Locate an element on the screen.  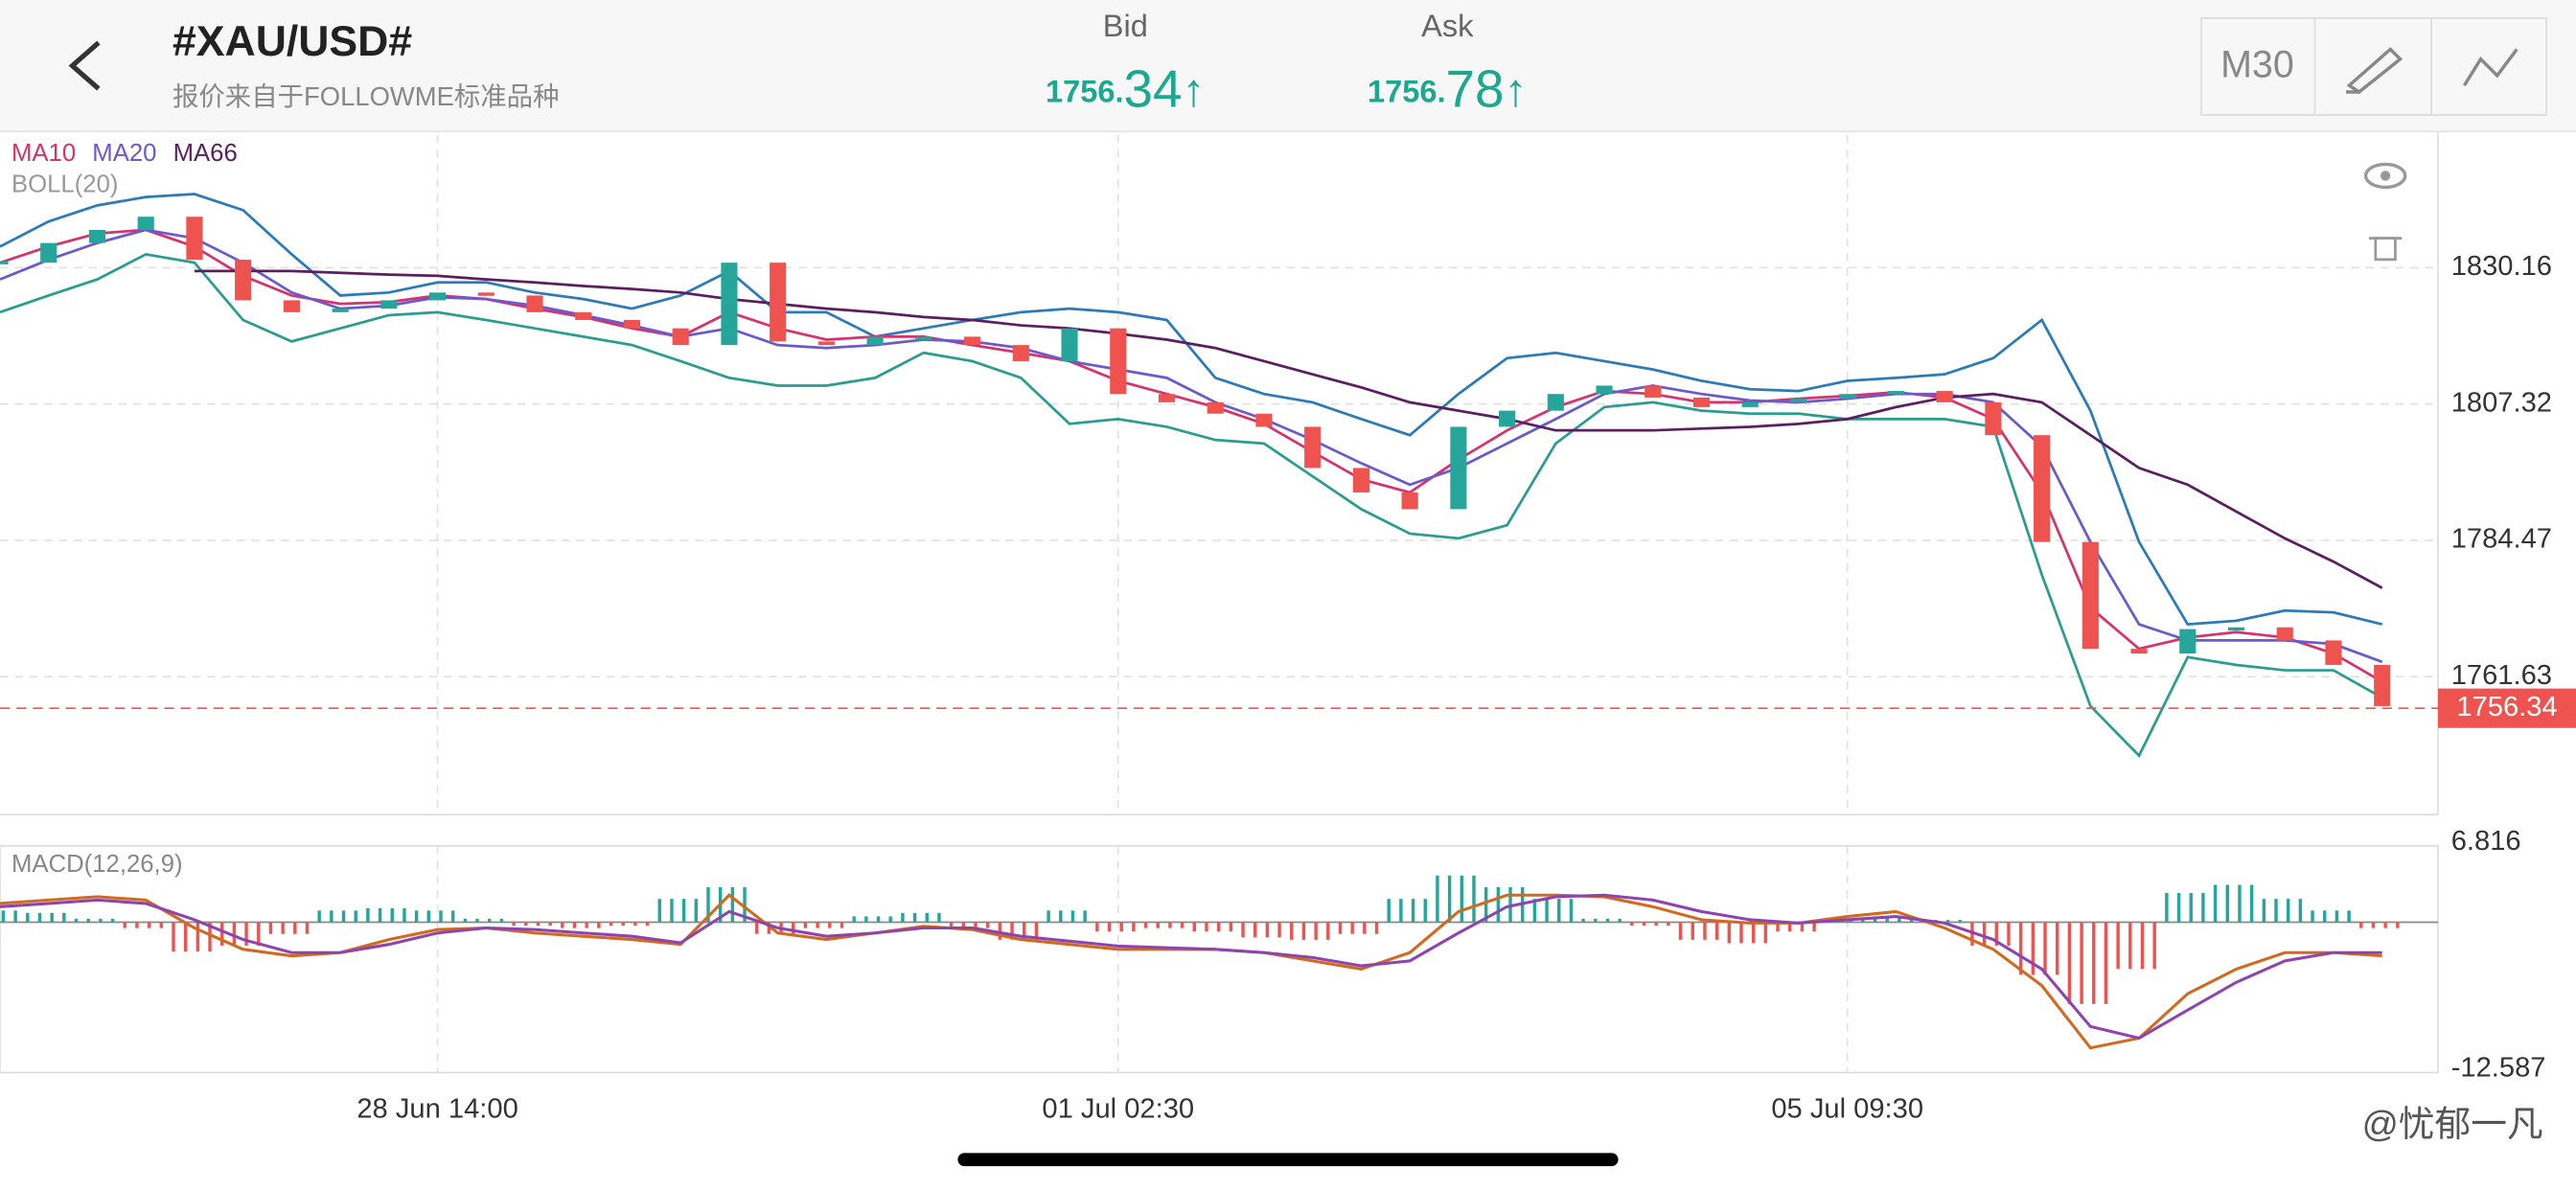
bid-price-tail: 34 is located at coordinates (1153, 89).